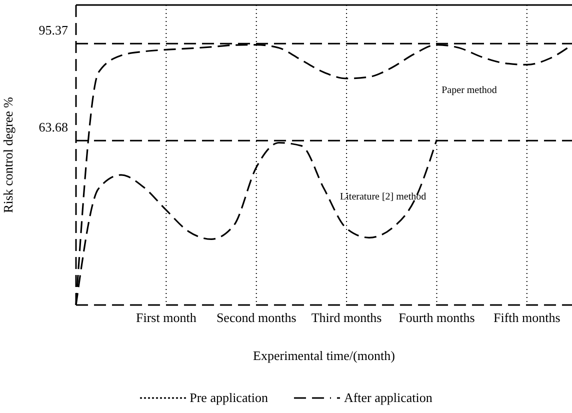 This screenshot has height=413, width=572. Describe the element at coordinates (383, 197) in the screenshot. I see `series-label: Literature [2] method` at that location.